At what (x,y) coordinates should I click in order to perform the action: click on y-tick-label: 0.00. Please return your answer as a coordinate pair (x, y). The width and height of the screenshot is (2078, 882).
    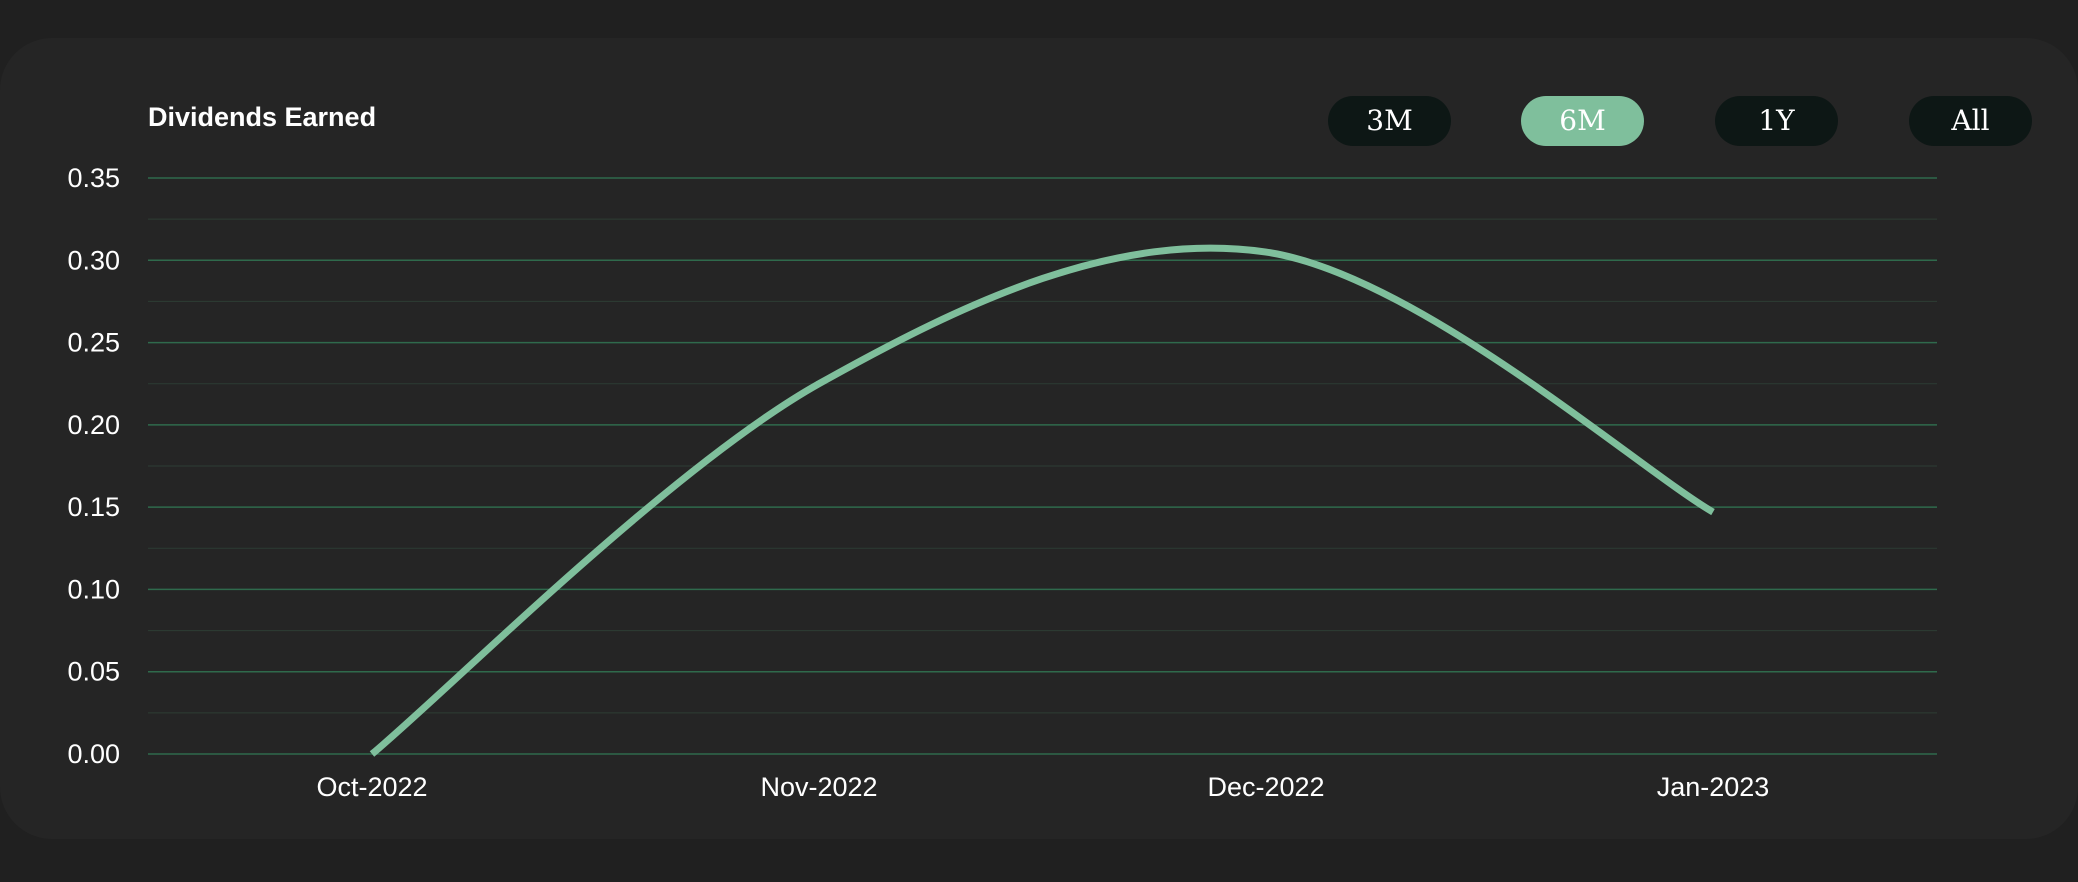
    Looking at the image, I should click on (93, 754).